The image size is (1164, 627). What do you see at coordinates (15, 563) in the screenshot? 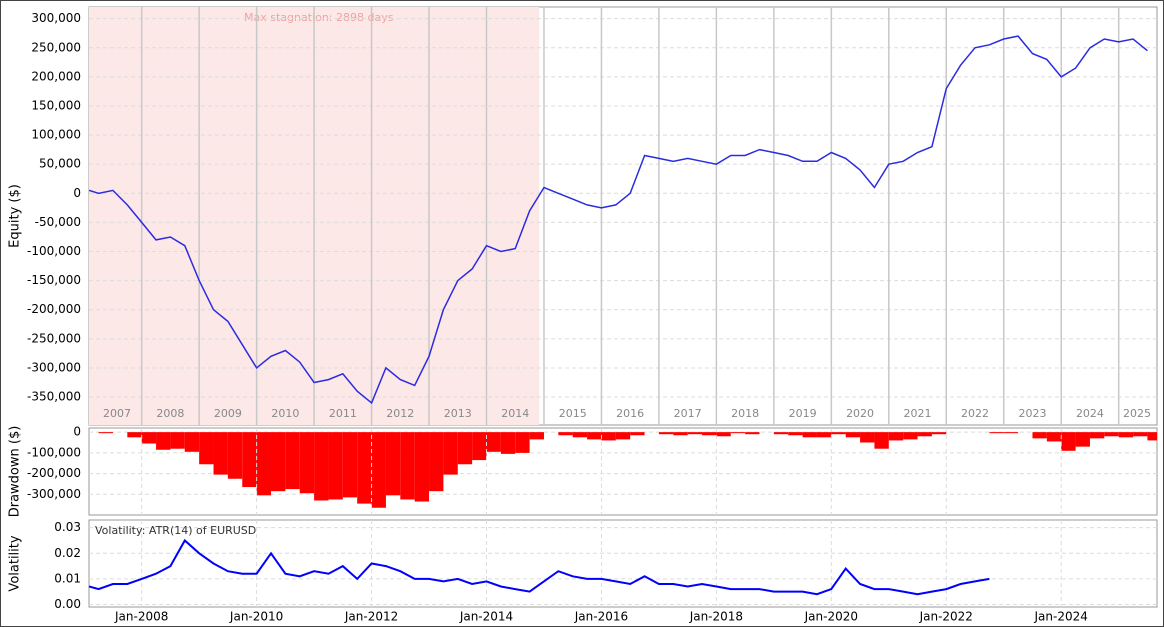
I see `y-axis-label: Volatility` at bounding box center [15, 563].